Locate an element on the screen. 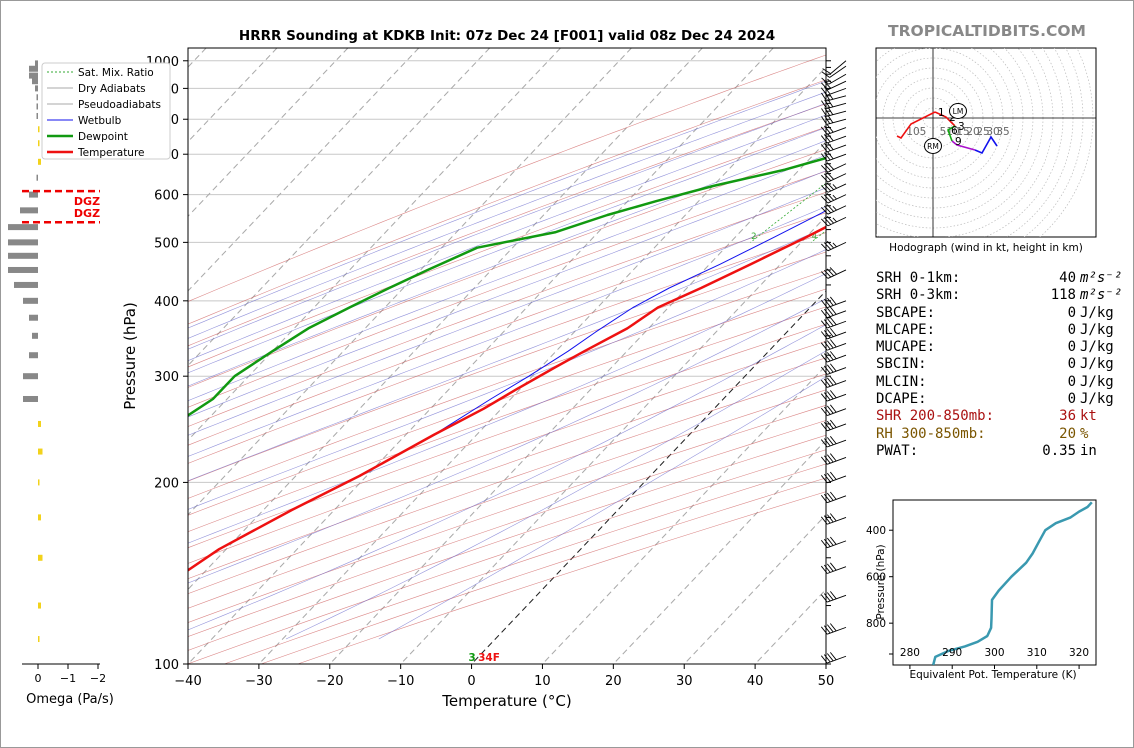 The height and width of the screenshot is (748, 1134). hodograph-frame is located at coordinates (986, 142).